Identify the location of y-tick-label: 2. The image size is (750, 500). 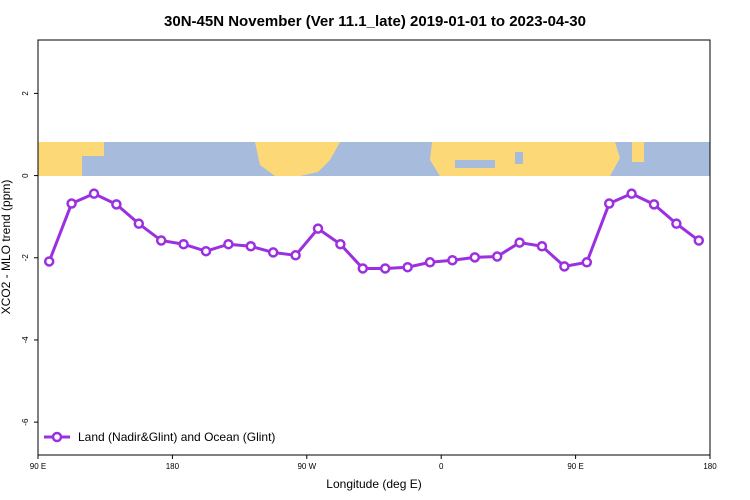
(25, 93).